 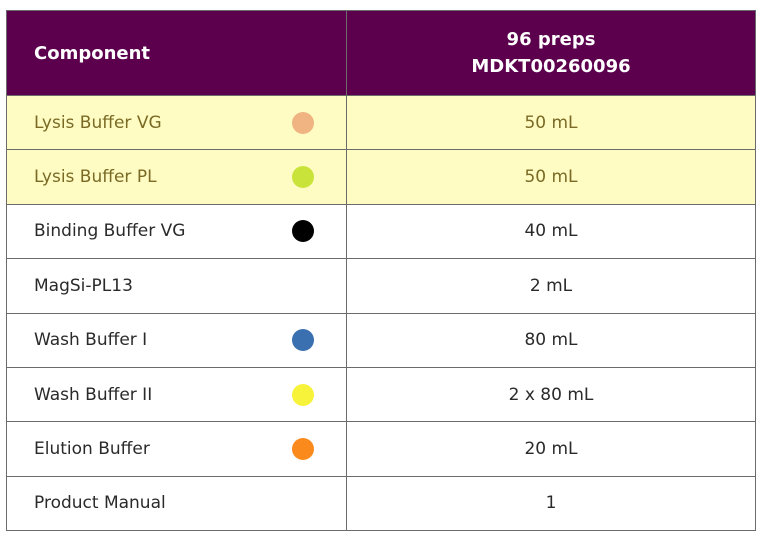 What do you see at coordinates (551, 340) in the screenshot?
I see `quantity-cell: 80 mL` at bounding box center [551, 340].